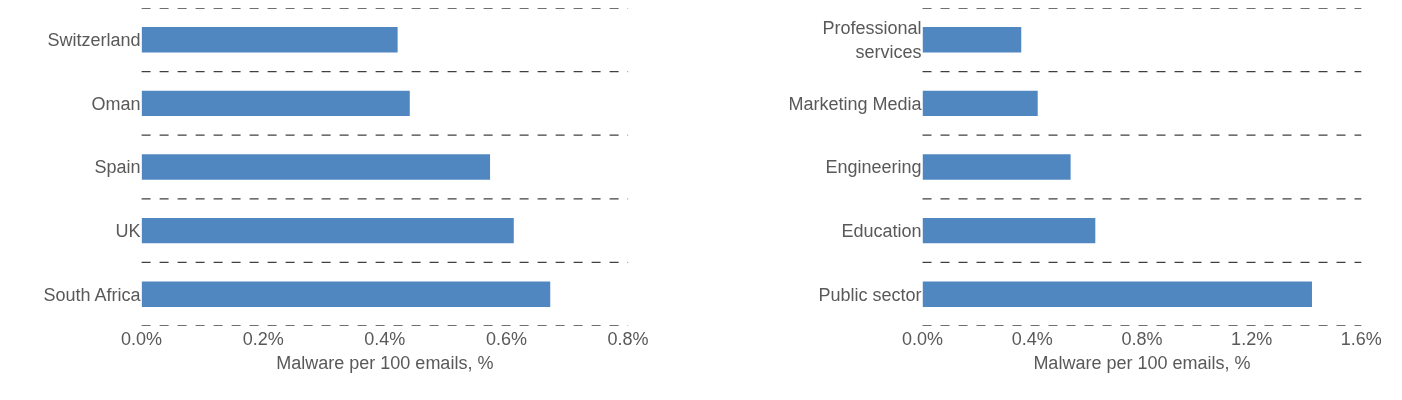 The height and width of the screenshot is (400, 1402). What do you see at coordinates (94, 40) in the screenshot?
I see `y-tick-label: Switzerland` at bounding box center [94, 40].